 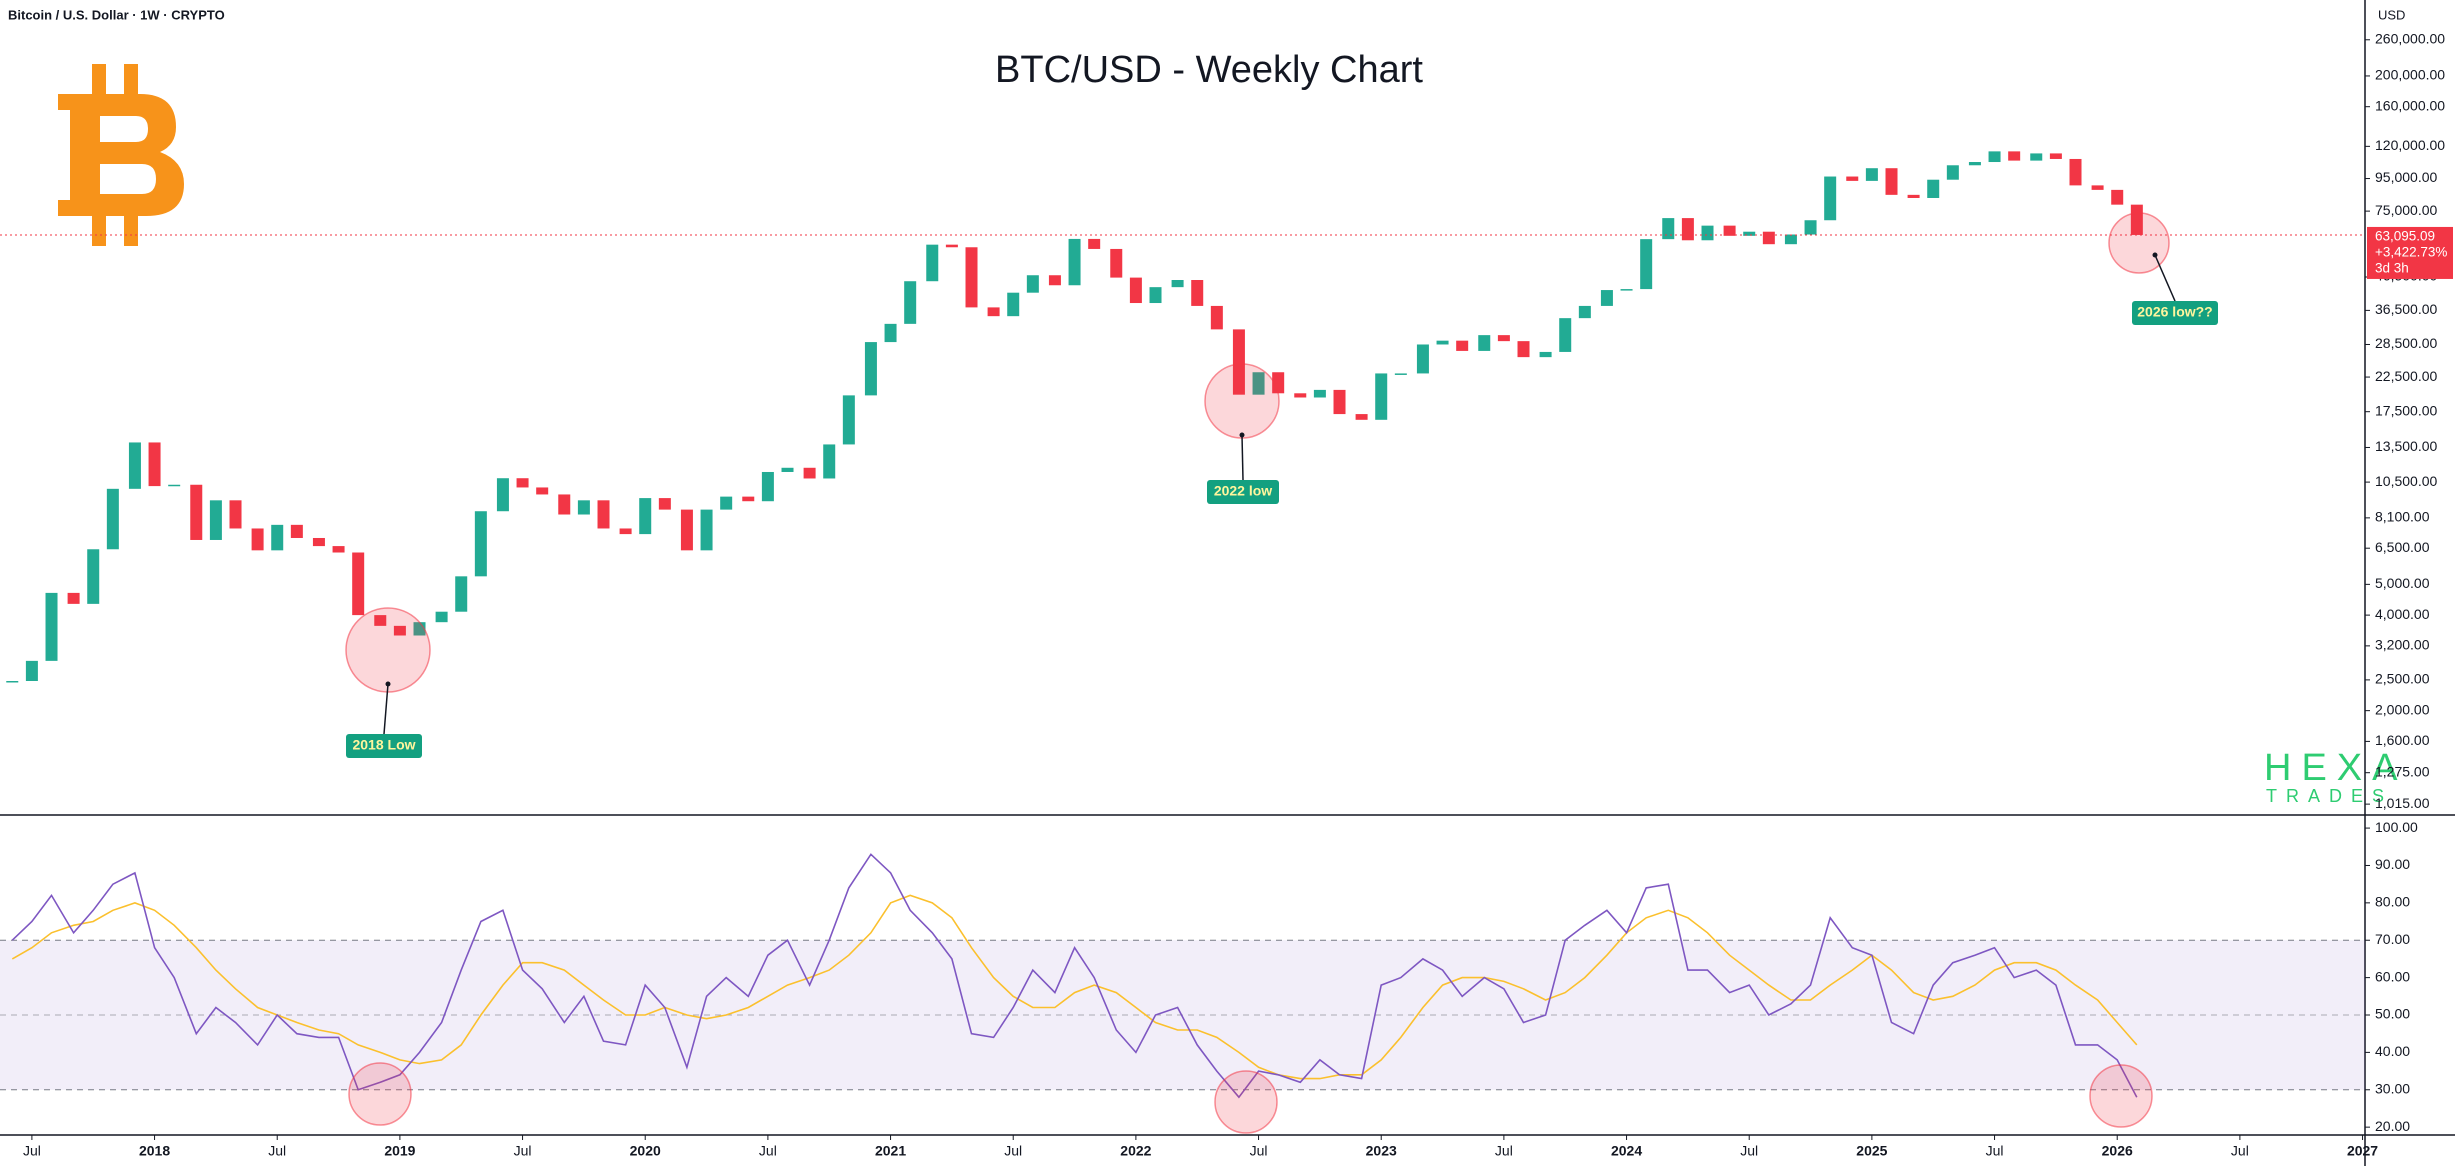 I want to click on x-tick-label: 2026, so click(x=2117, y=1151).